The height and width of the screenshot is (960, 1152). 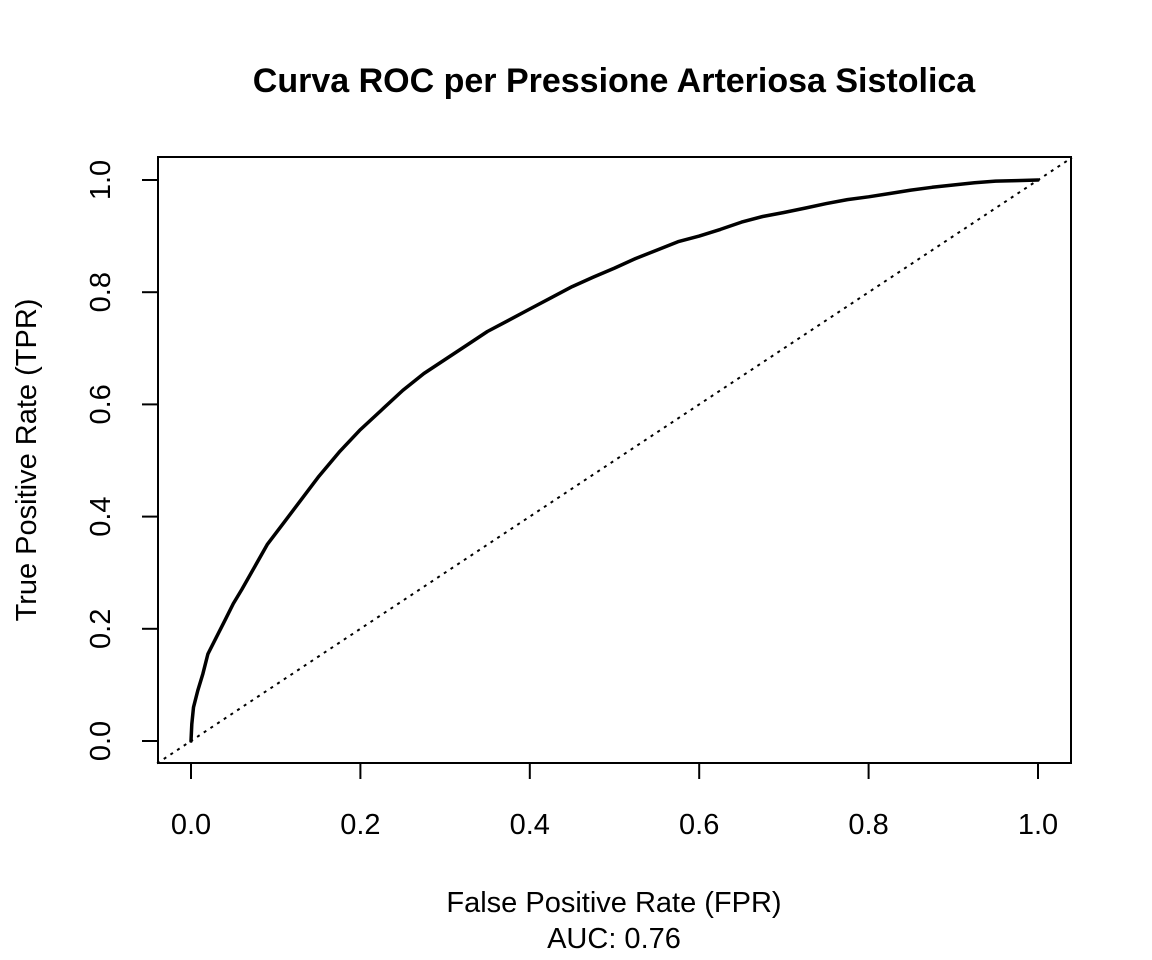 What do you see at coordinates (122, 460) in the screenshot?
I see `y-axis: 0.0 0.2 0.4 0.6 0.8 1.0` at bounding box center [122, 460].